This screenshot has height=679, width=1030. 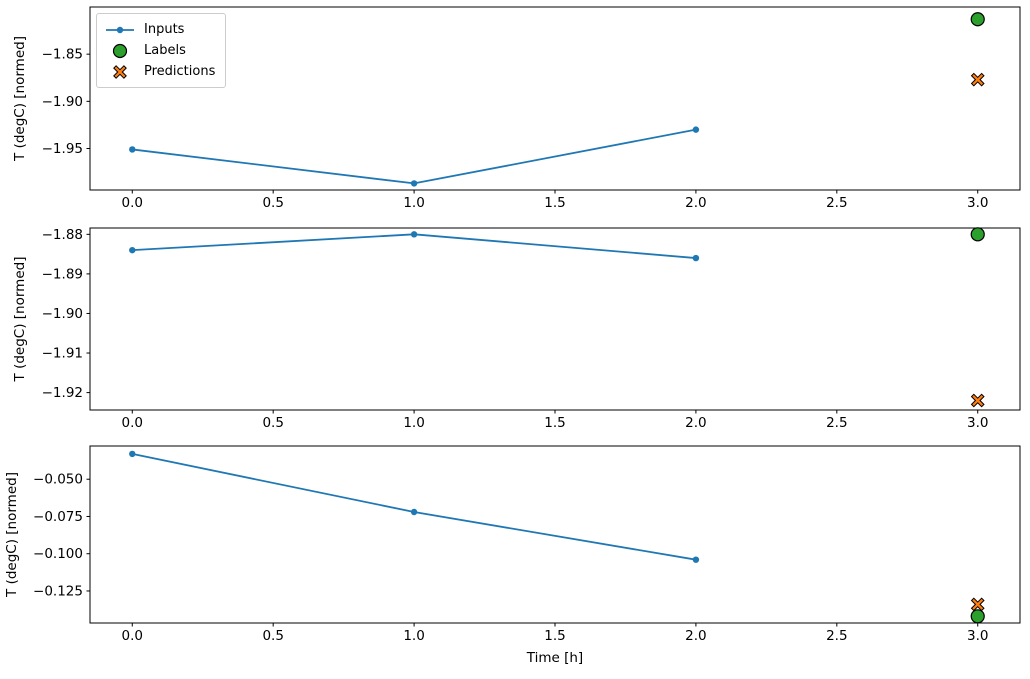 What do you see at coordinates (554, 658) in the screenshot?
I see `x-axis-label: Time [h]` at bounding box center [554, 658].